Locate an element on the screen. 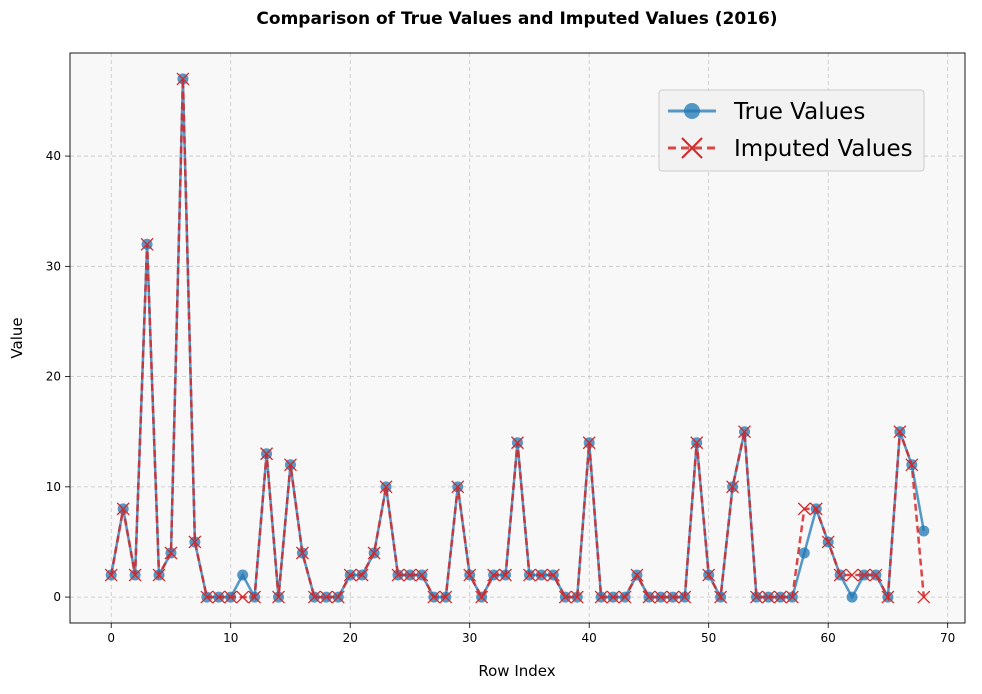 Image resolution: width=982 pixels, height=694 pixels. x-tick-label: 50 is located at coordinates (708, 638).